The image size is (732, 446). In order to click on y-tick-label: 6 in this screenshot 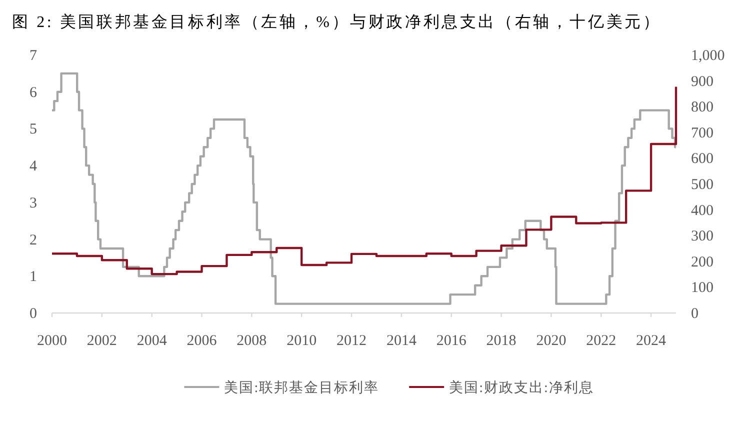, I will do `click(34, 92)`.